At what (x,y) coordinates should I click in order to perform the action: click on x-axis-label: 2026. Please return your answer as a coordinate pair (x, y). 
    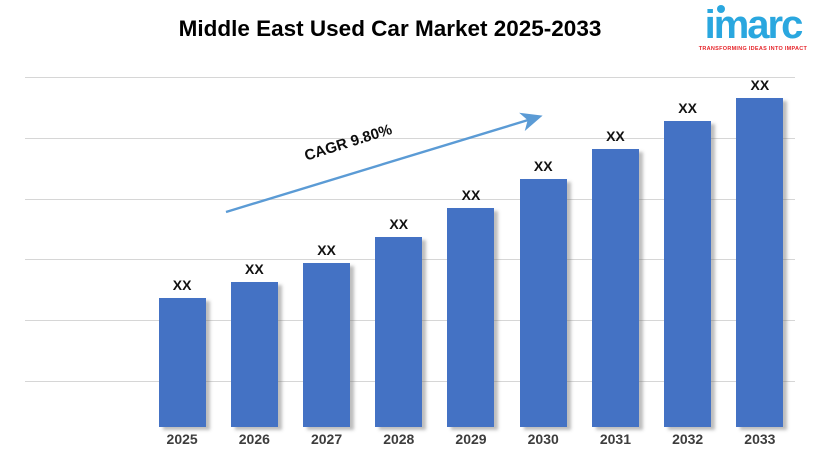
    Looking at the image, I should click on (254, 439).